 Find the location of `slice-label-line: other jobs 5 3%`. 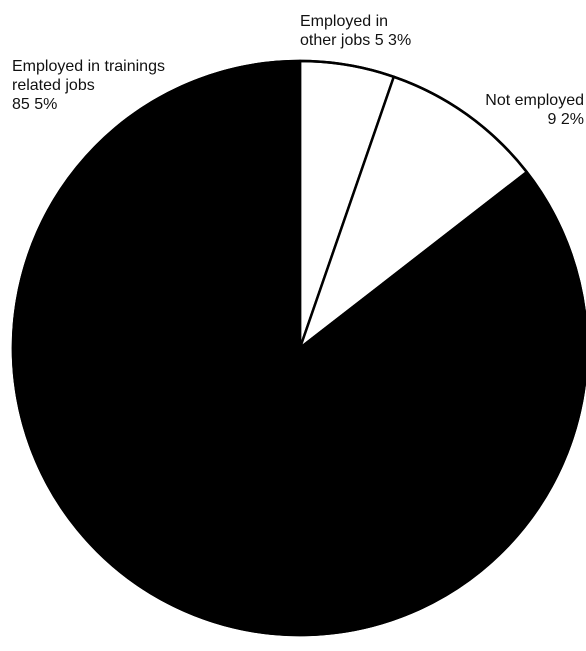

slice-label-line: other jobs 5 3% is located at coordinates (356, 40).